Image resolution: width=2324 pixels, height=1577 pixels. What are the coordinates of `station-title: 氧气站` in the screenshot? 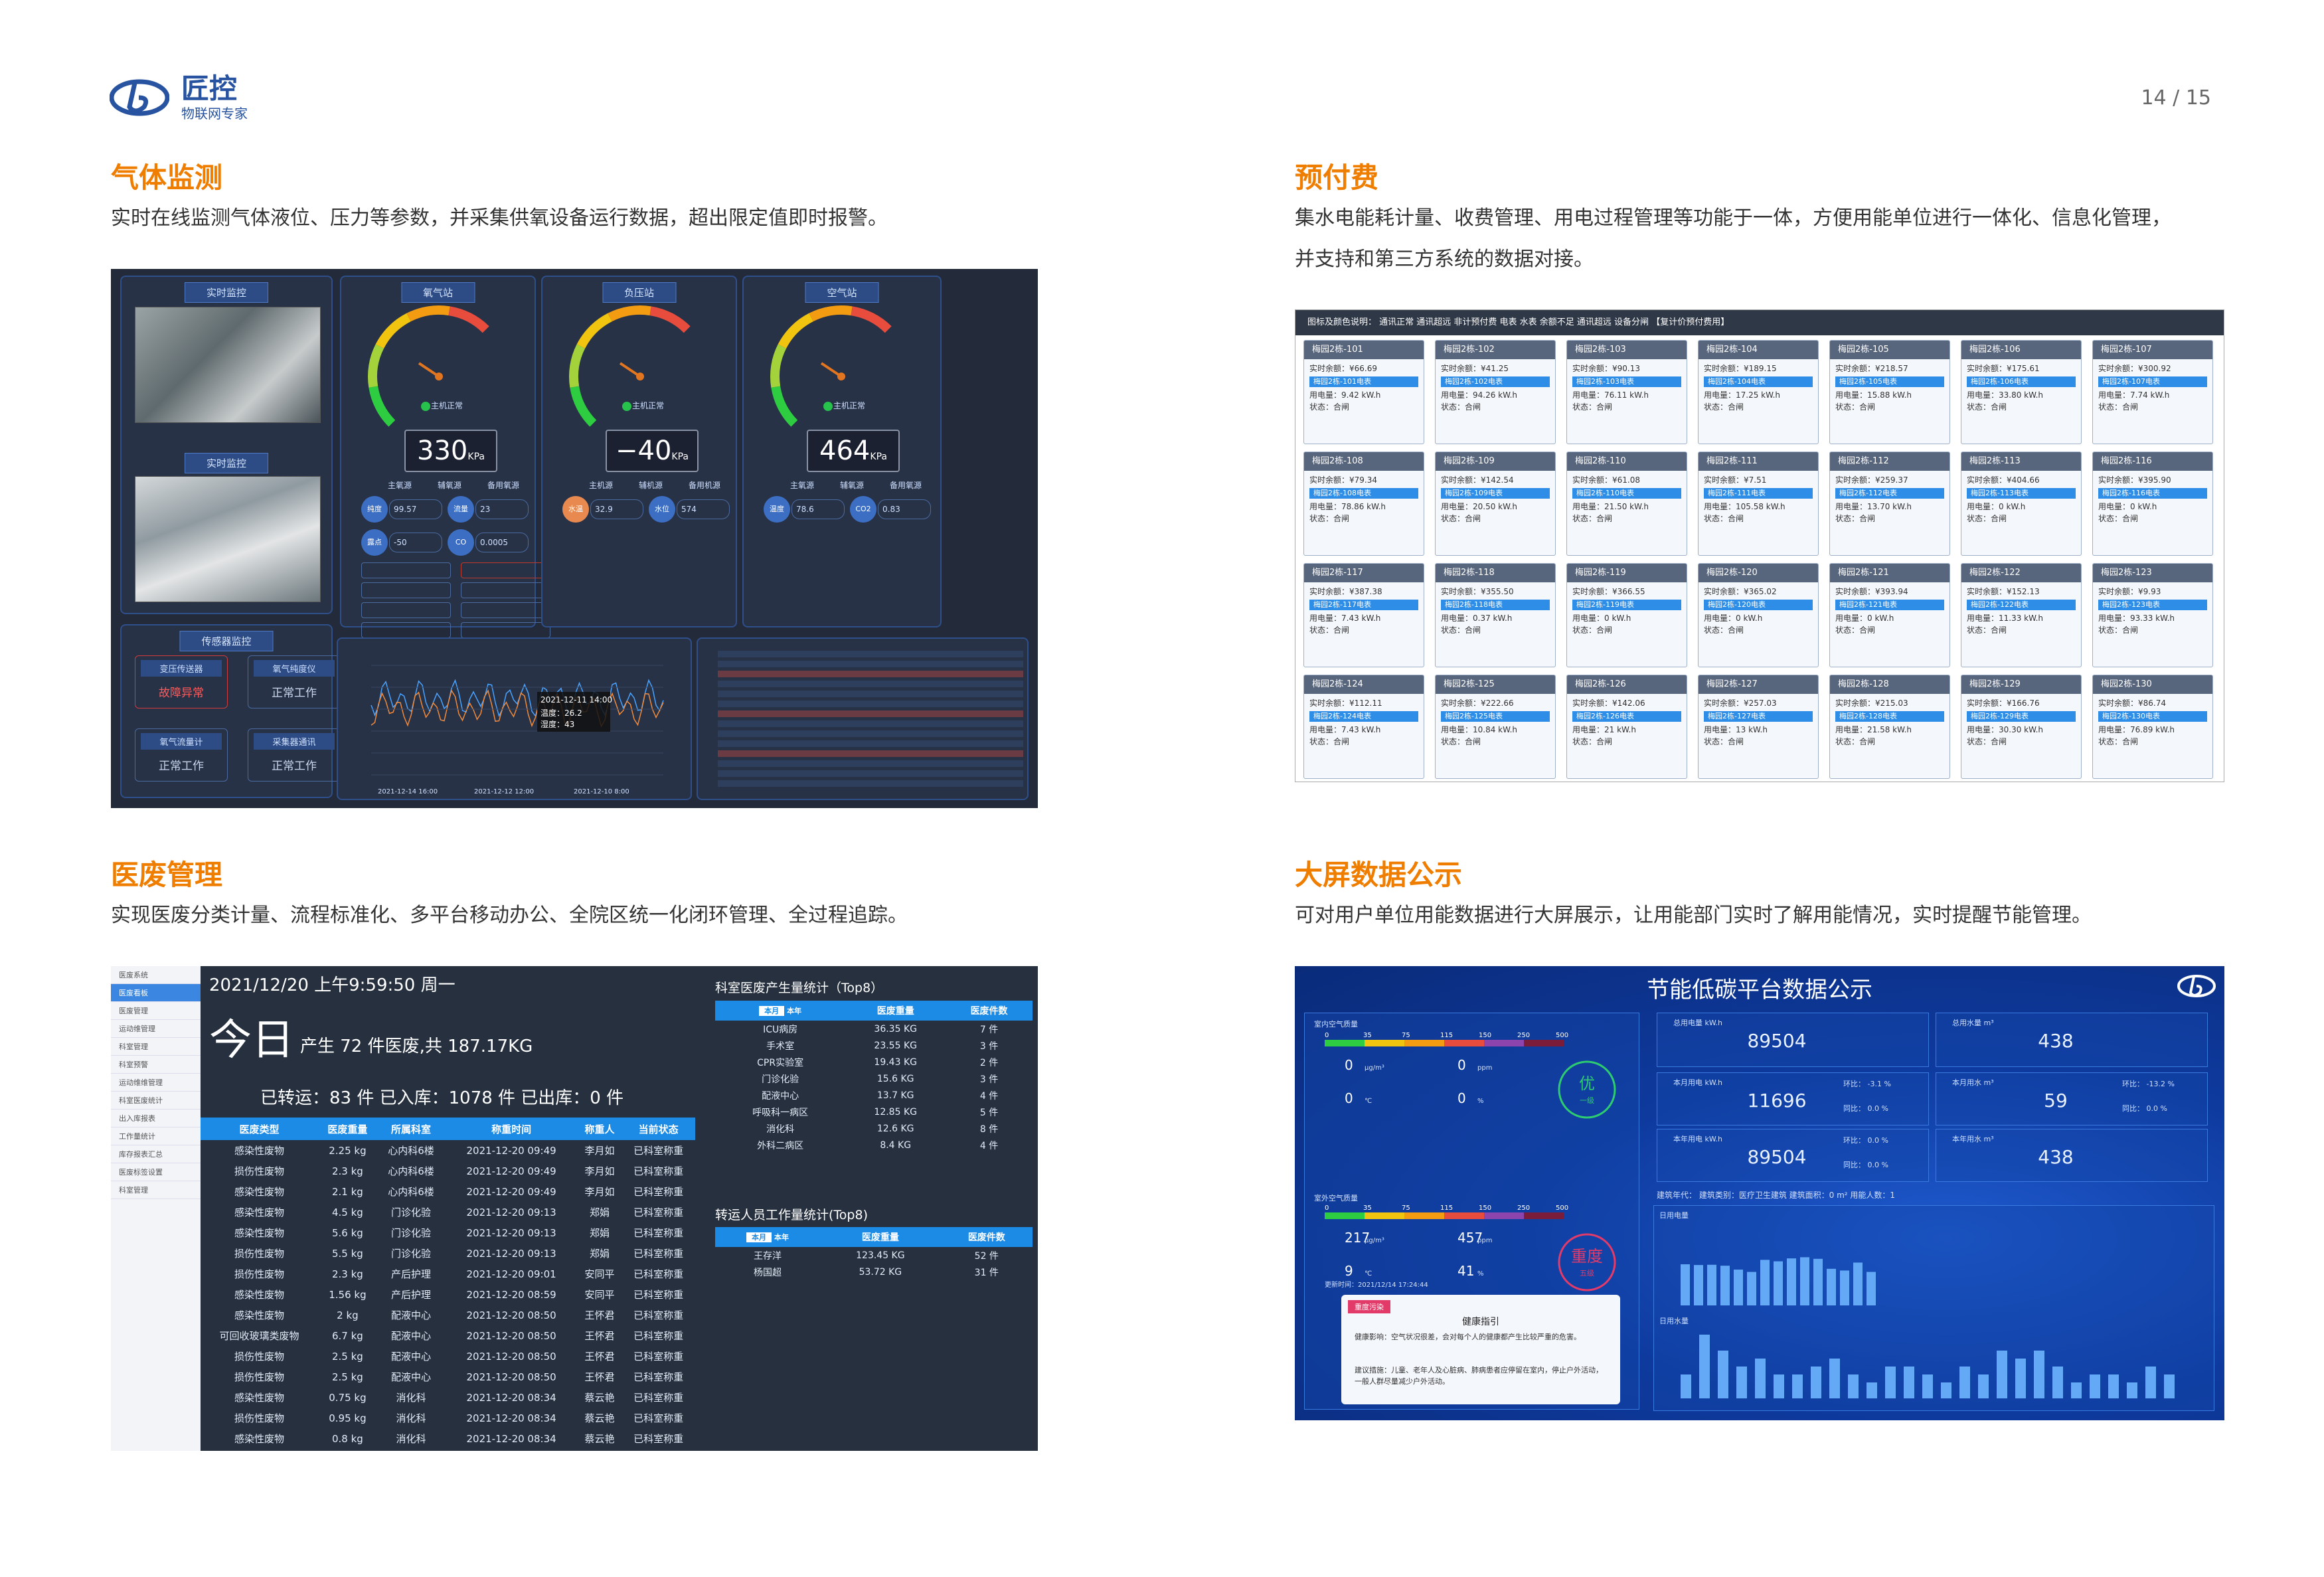 It's located at (438, 292).